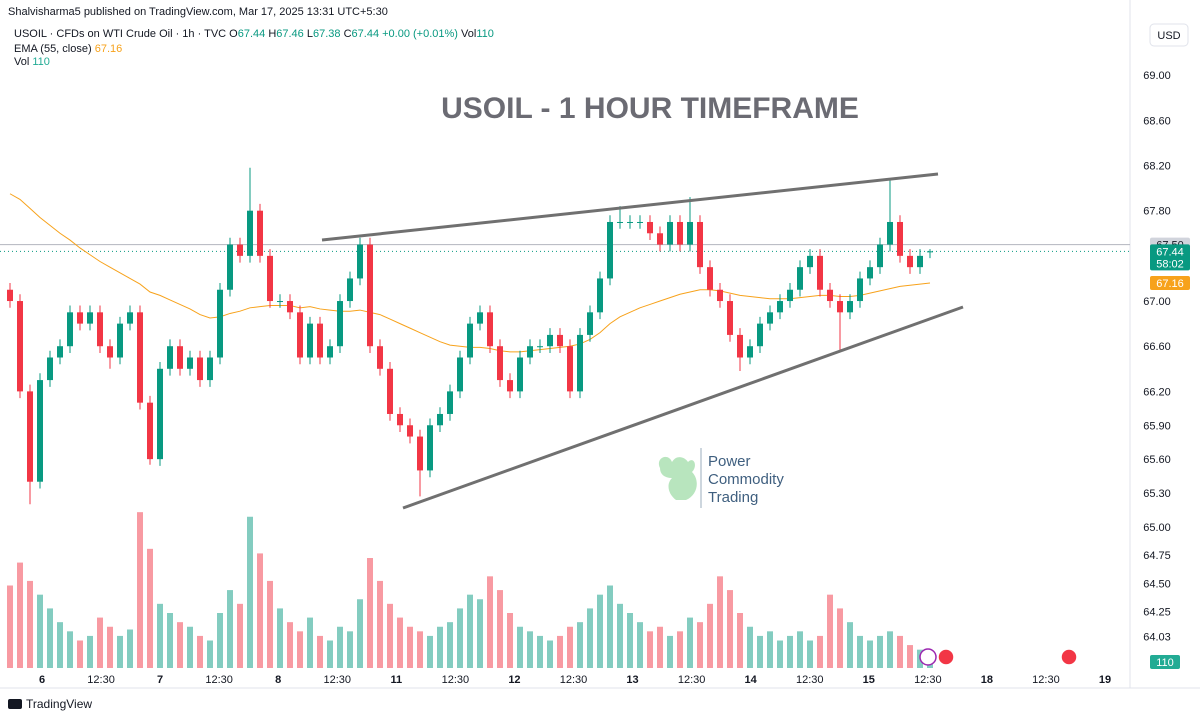  What do you see at coordinates (485, 34) in the screenshot?
I see `vol-value: 110` at bounding box center [485, 34].